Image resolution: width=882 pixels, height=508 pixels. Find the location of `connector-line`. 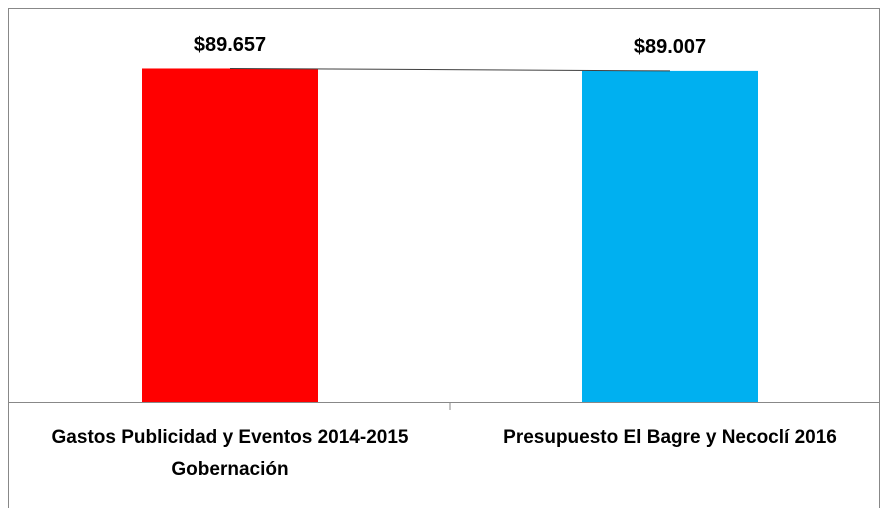

connector-line is located at coordinates (450, 69).